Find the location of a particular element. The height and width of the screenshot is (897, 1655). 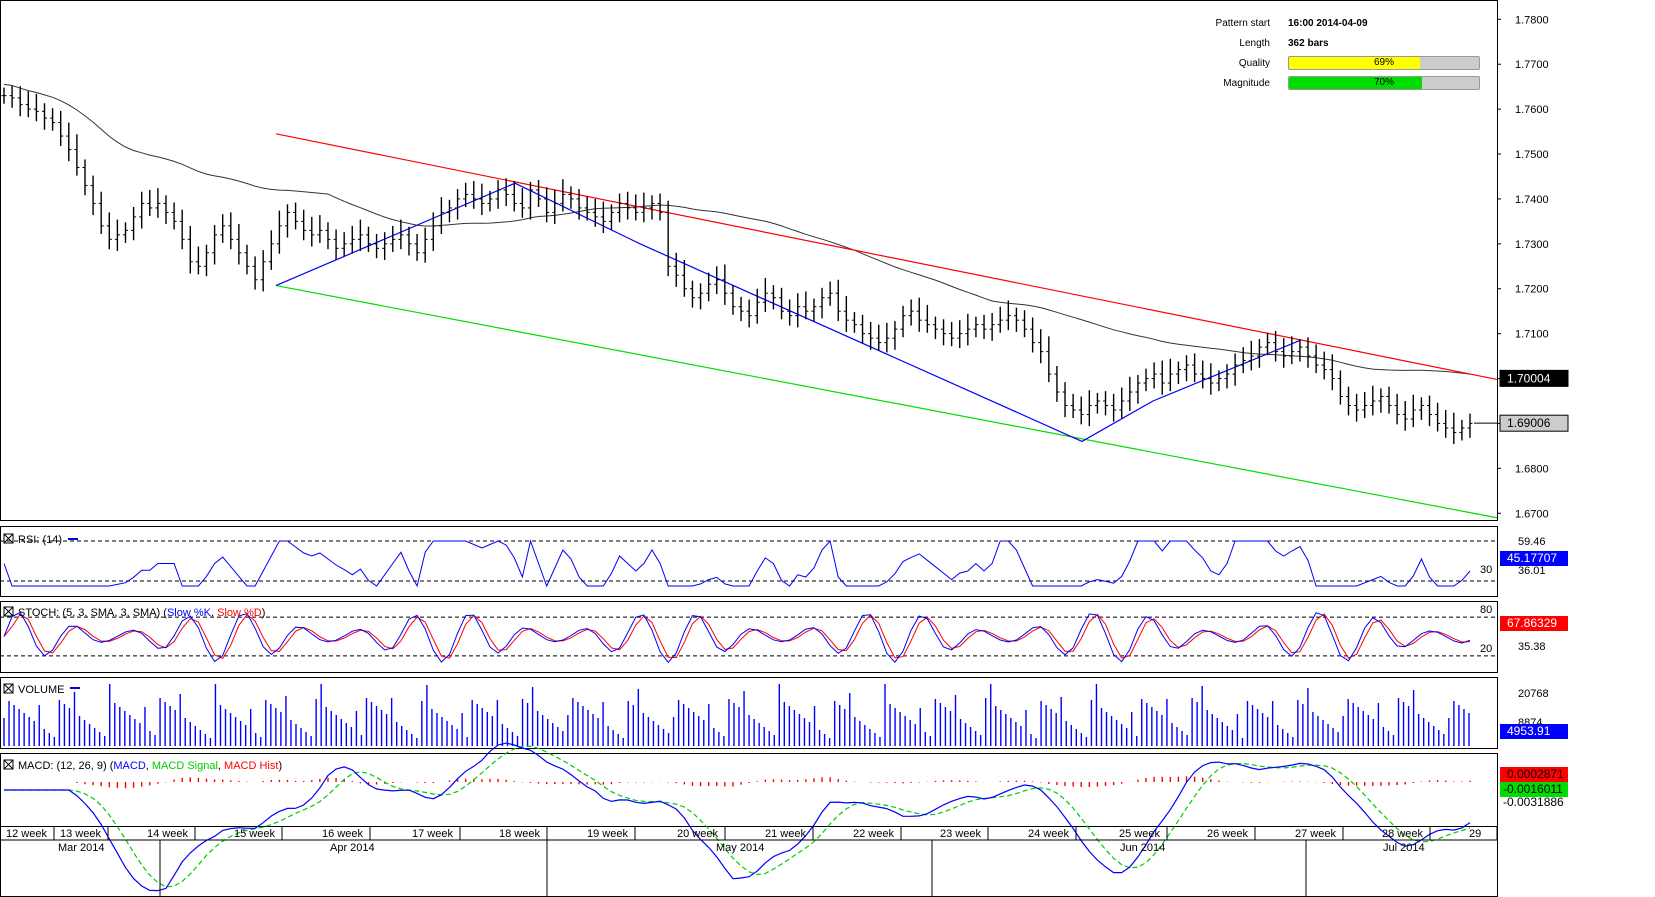

macd-low-value: -0.0031886 is located at coordinates (1533, 802).